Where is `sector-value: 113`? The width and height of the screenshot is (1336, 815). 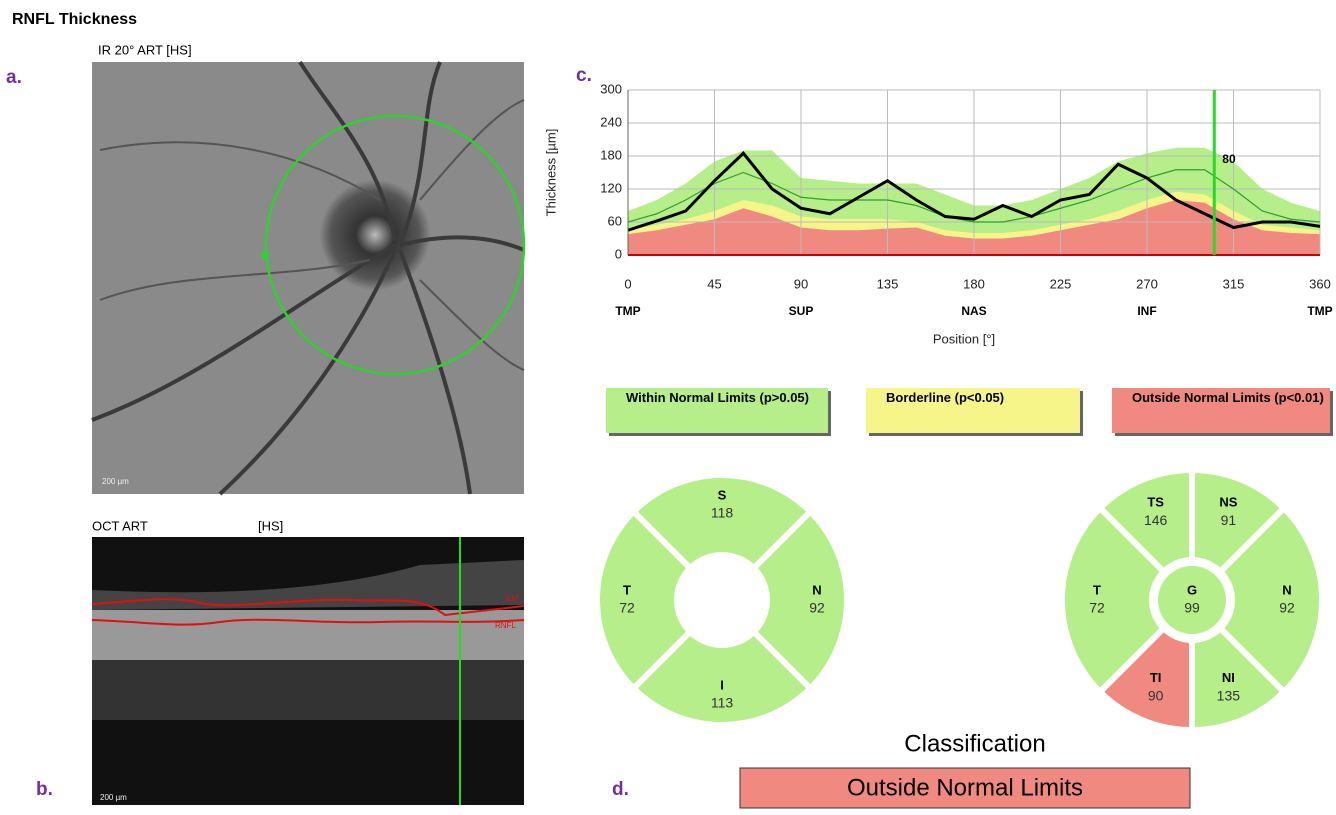
sector-value: 113 is located at coordinates (722, 703).